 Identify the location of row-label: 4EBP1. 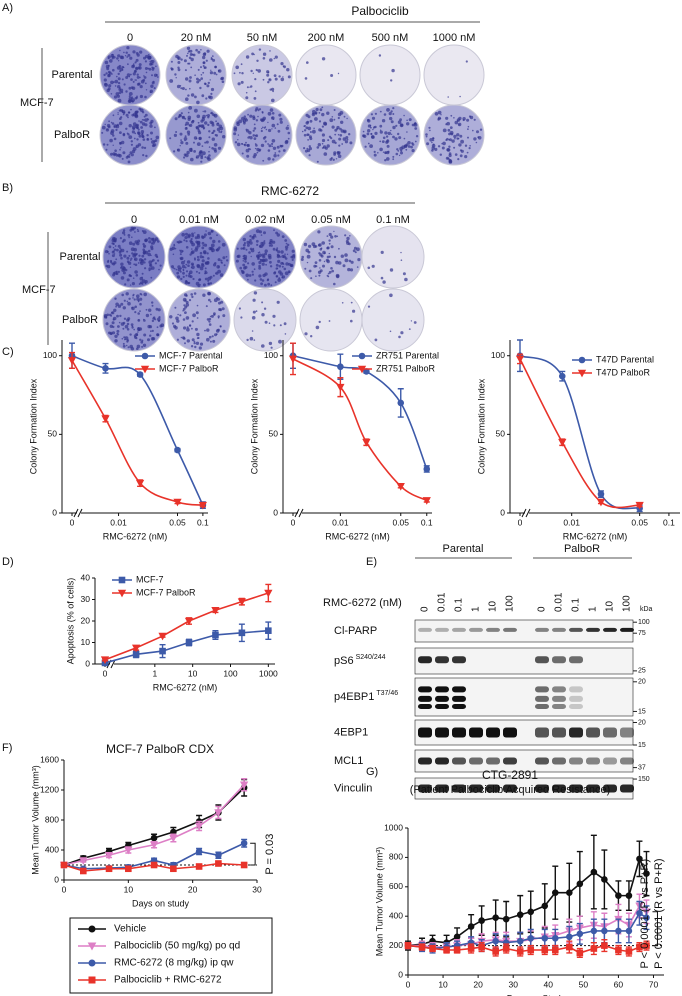
(351, 732).